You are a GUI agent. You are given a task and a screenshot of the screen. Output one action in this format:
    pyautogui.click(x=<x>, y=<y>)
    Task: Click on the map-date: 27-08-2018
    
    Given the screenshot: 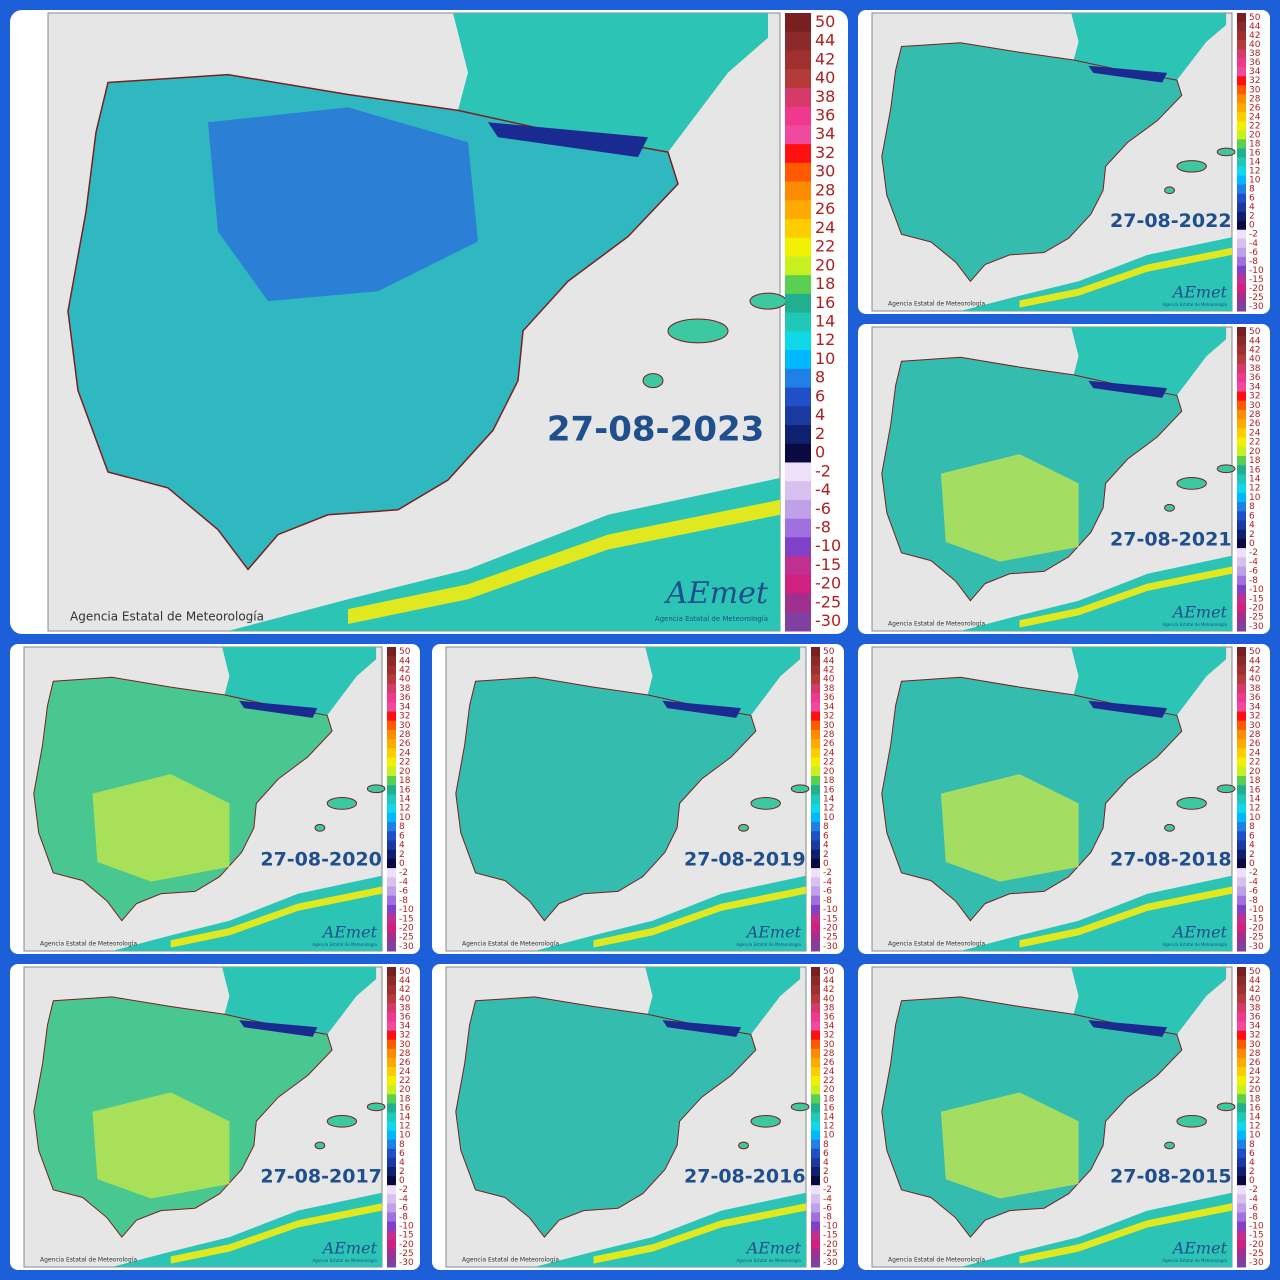 What is the action you would take?
    pyautogui.click(x=1171, y=859)
    